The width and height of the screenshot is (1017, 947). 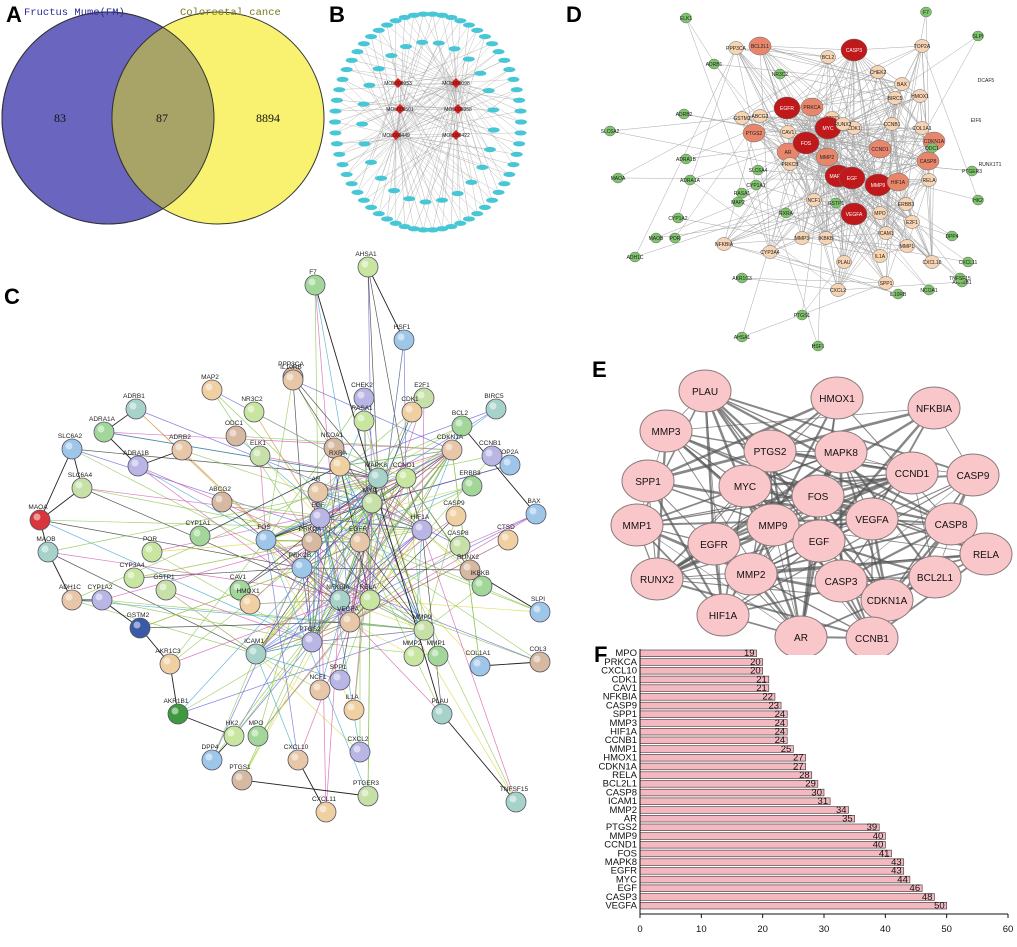 What do you see at coordinates (723, 615) in the screenshot?
I see `core-node-hif1a: HIF1A` at bounding box center [723, 615].